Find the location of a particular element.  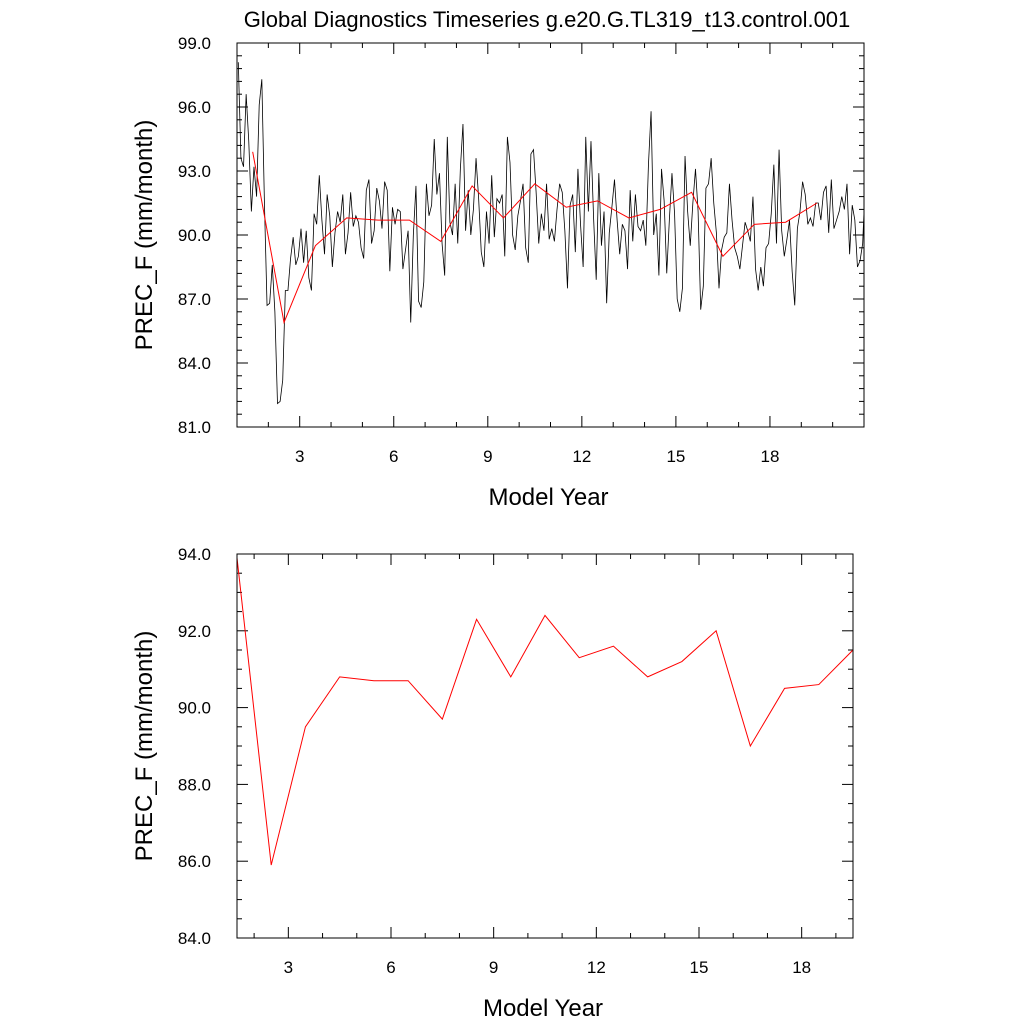

p1-x-tick-label: 3 is located at coordinates (288, 967).